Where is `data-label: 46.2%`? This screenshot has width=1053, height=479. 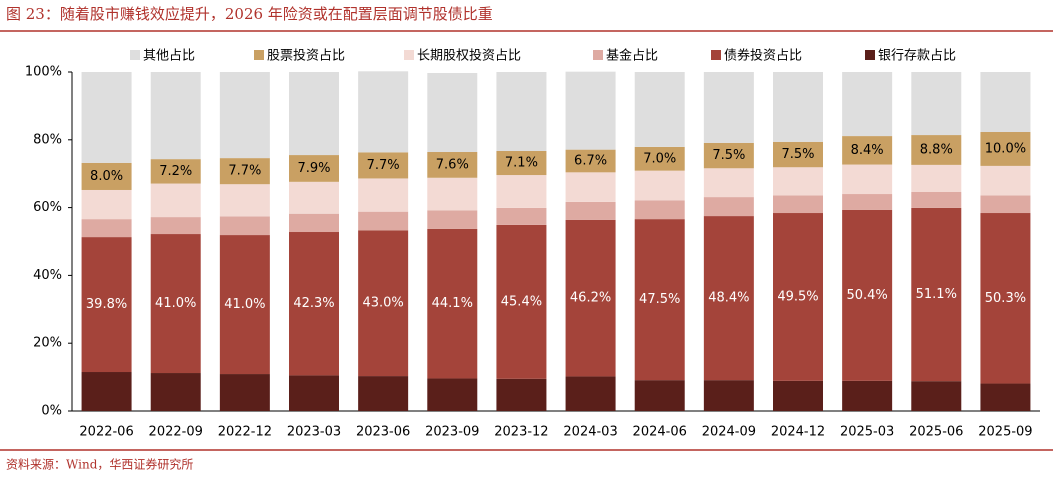
data-label: 46.2% is located at coordinates (590, 298).